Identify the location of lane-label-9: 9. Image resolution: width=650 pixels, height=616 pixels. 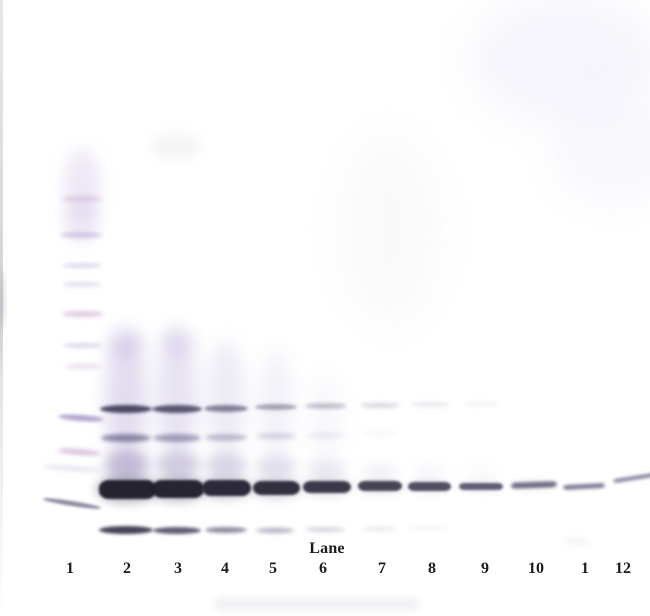
(485, 568).